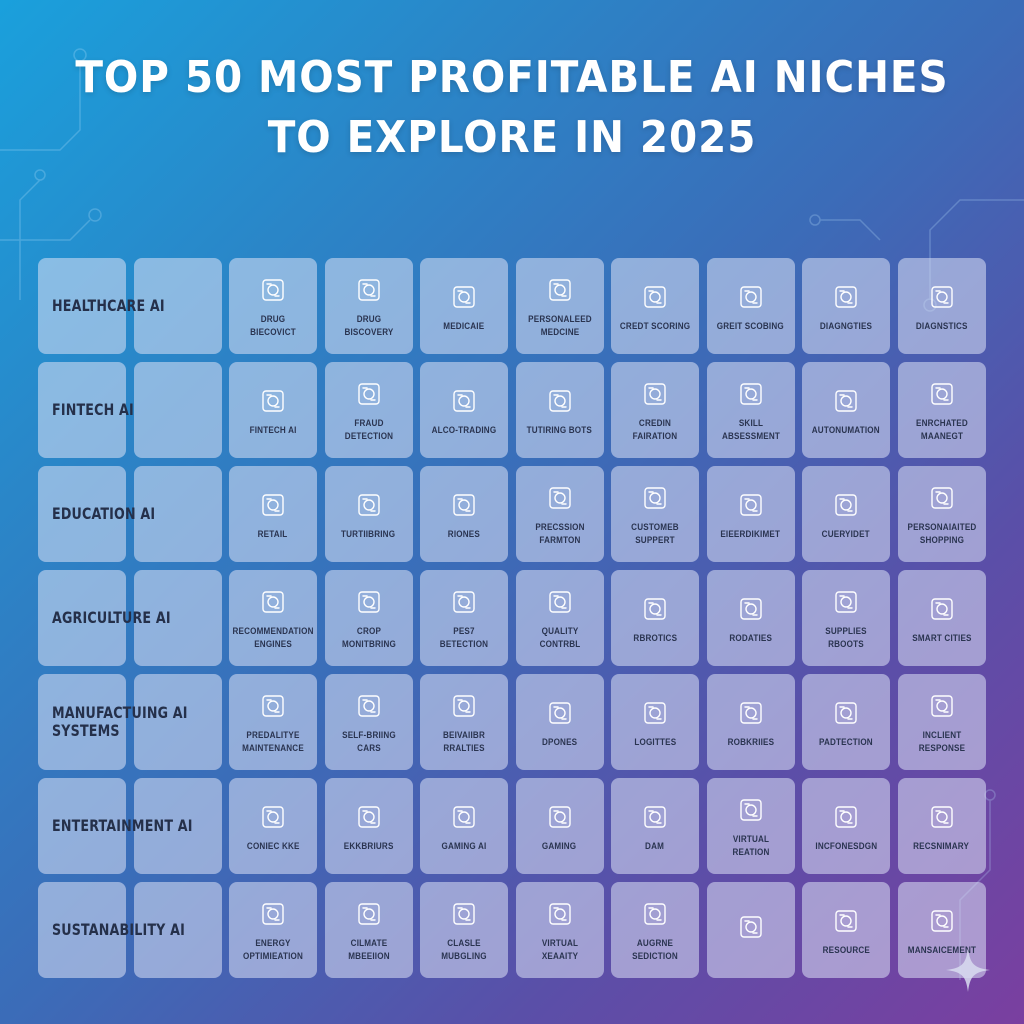 The width and height of the screenshot is (1024, 1024). Describe the element at coordinates (942, 394) in the screenshot. I see `circuit-board-icon` at that location.